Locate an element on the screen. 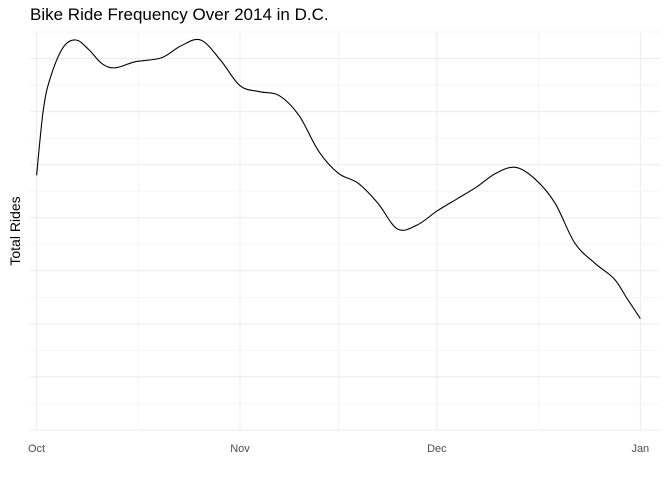 The height and width of the screenshot is (480, 672). x-tick-label: Nov is located at coordinates (240, 449).